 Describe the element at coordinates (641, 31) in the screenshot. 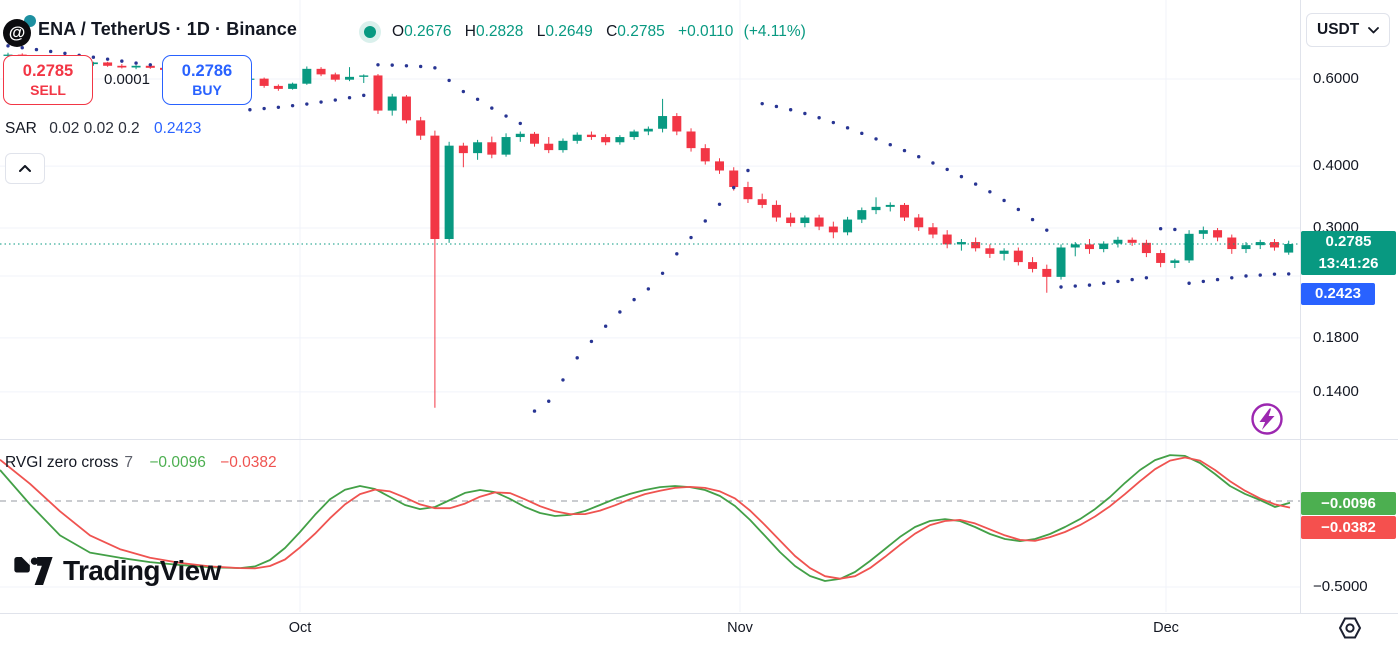

I see `close-value: 0.2785` at that location.